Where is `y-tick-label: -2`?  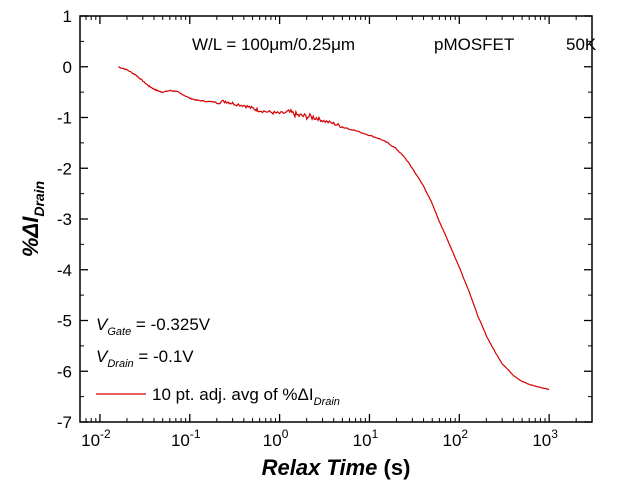
y-tick-label: -2 is located at coordinates (64, 168).